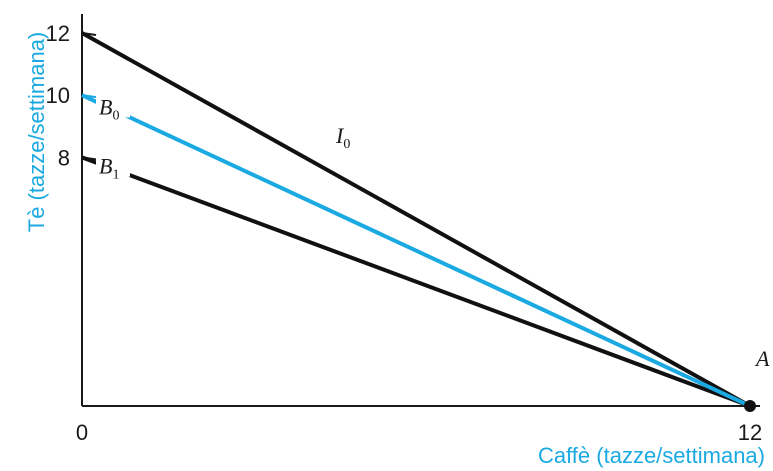 The height and width of the screenshot is (471, 773). What do you see at coordinates (750, 406) in the screenshot?
I see `point-a` at bounding box center [750, 406].